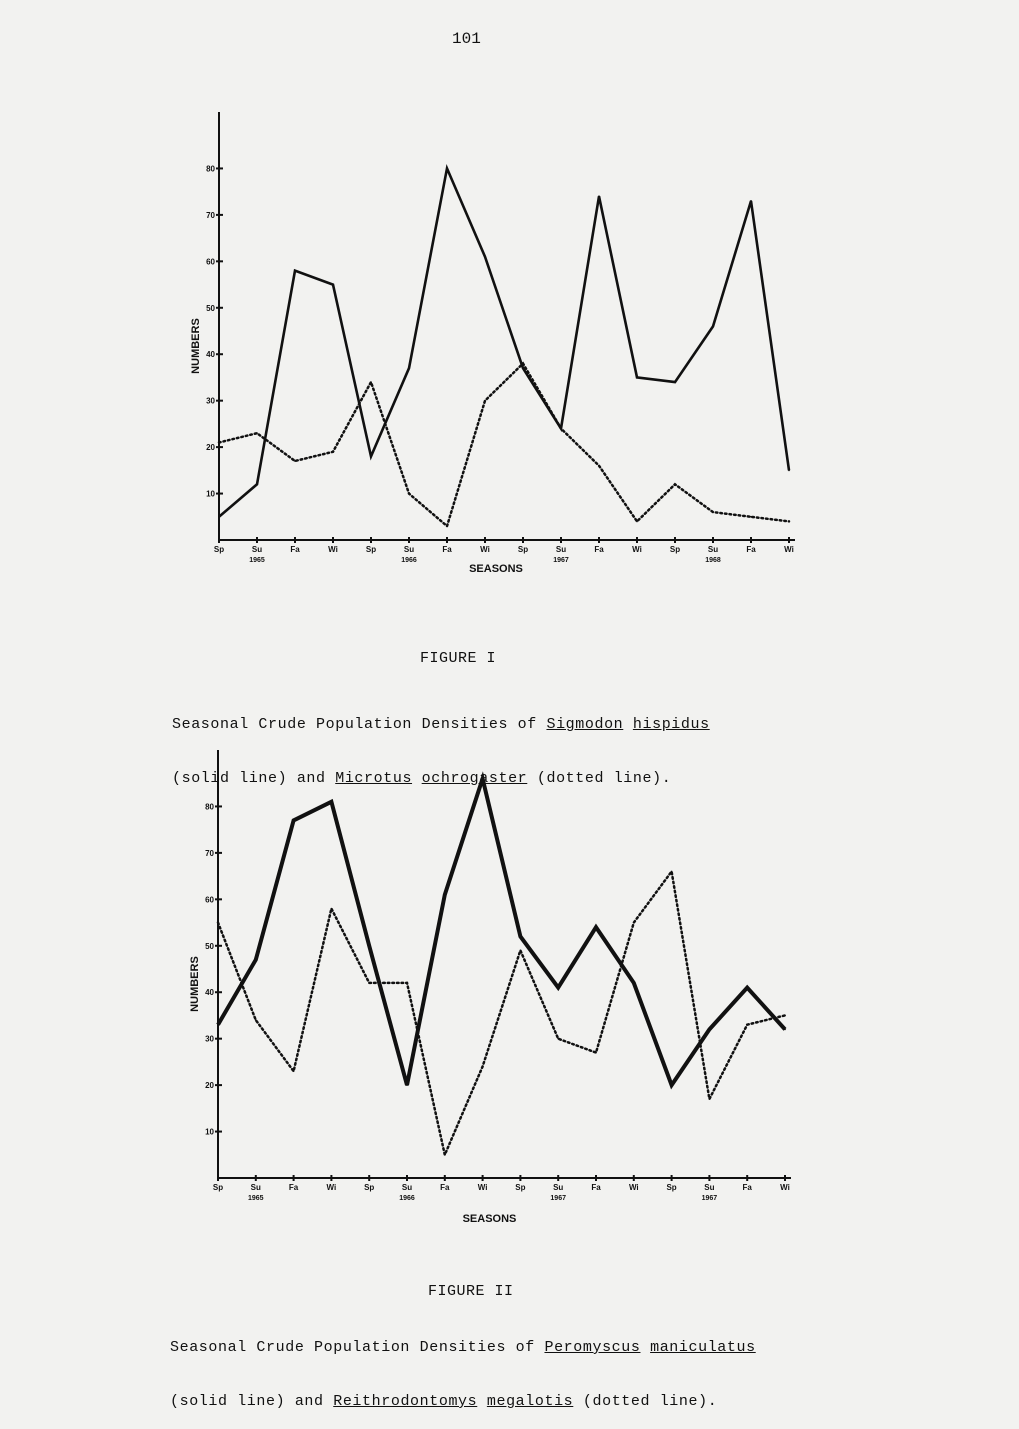  I want to click on figure-1-title: FIGURE I, so click(458, 658).